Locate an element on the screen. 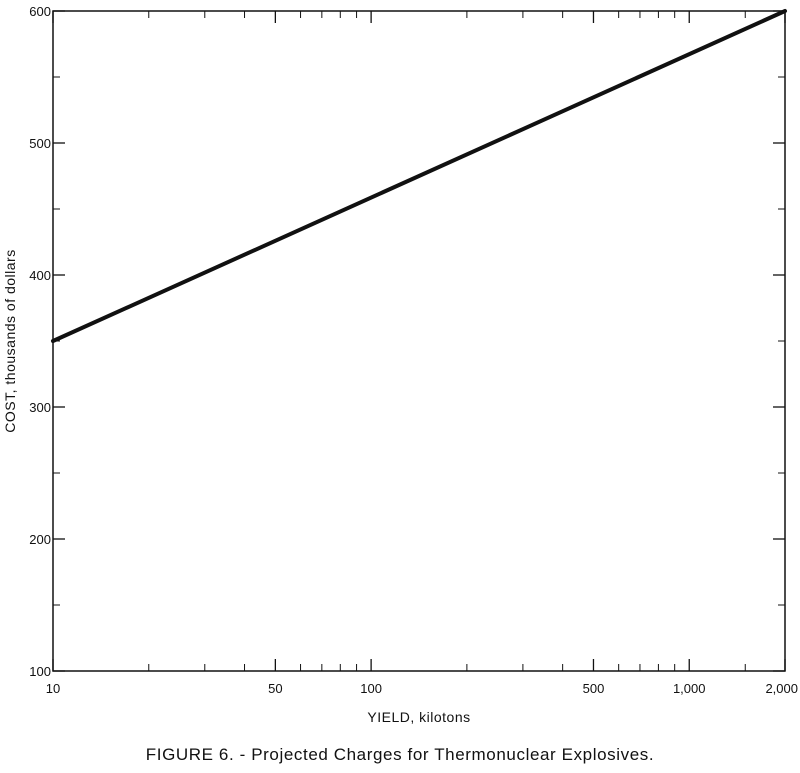 This screenshot has height=773, width=800. x-axis-title: YIELD, kilotons is located at coordinates (418, 717).